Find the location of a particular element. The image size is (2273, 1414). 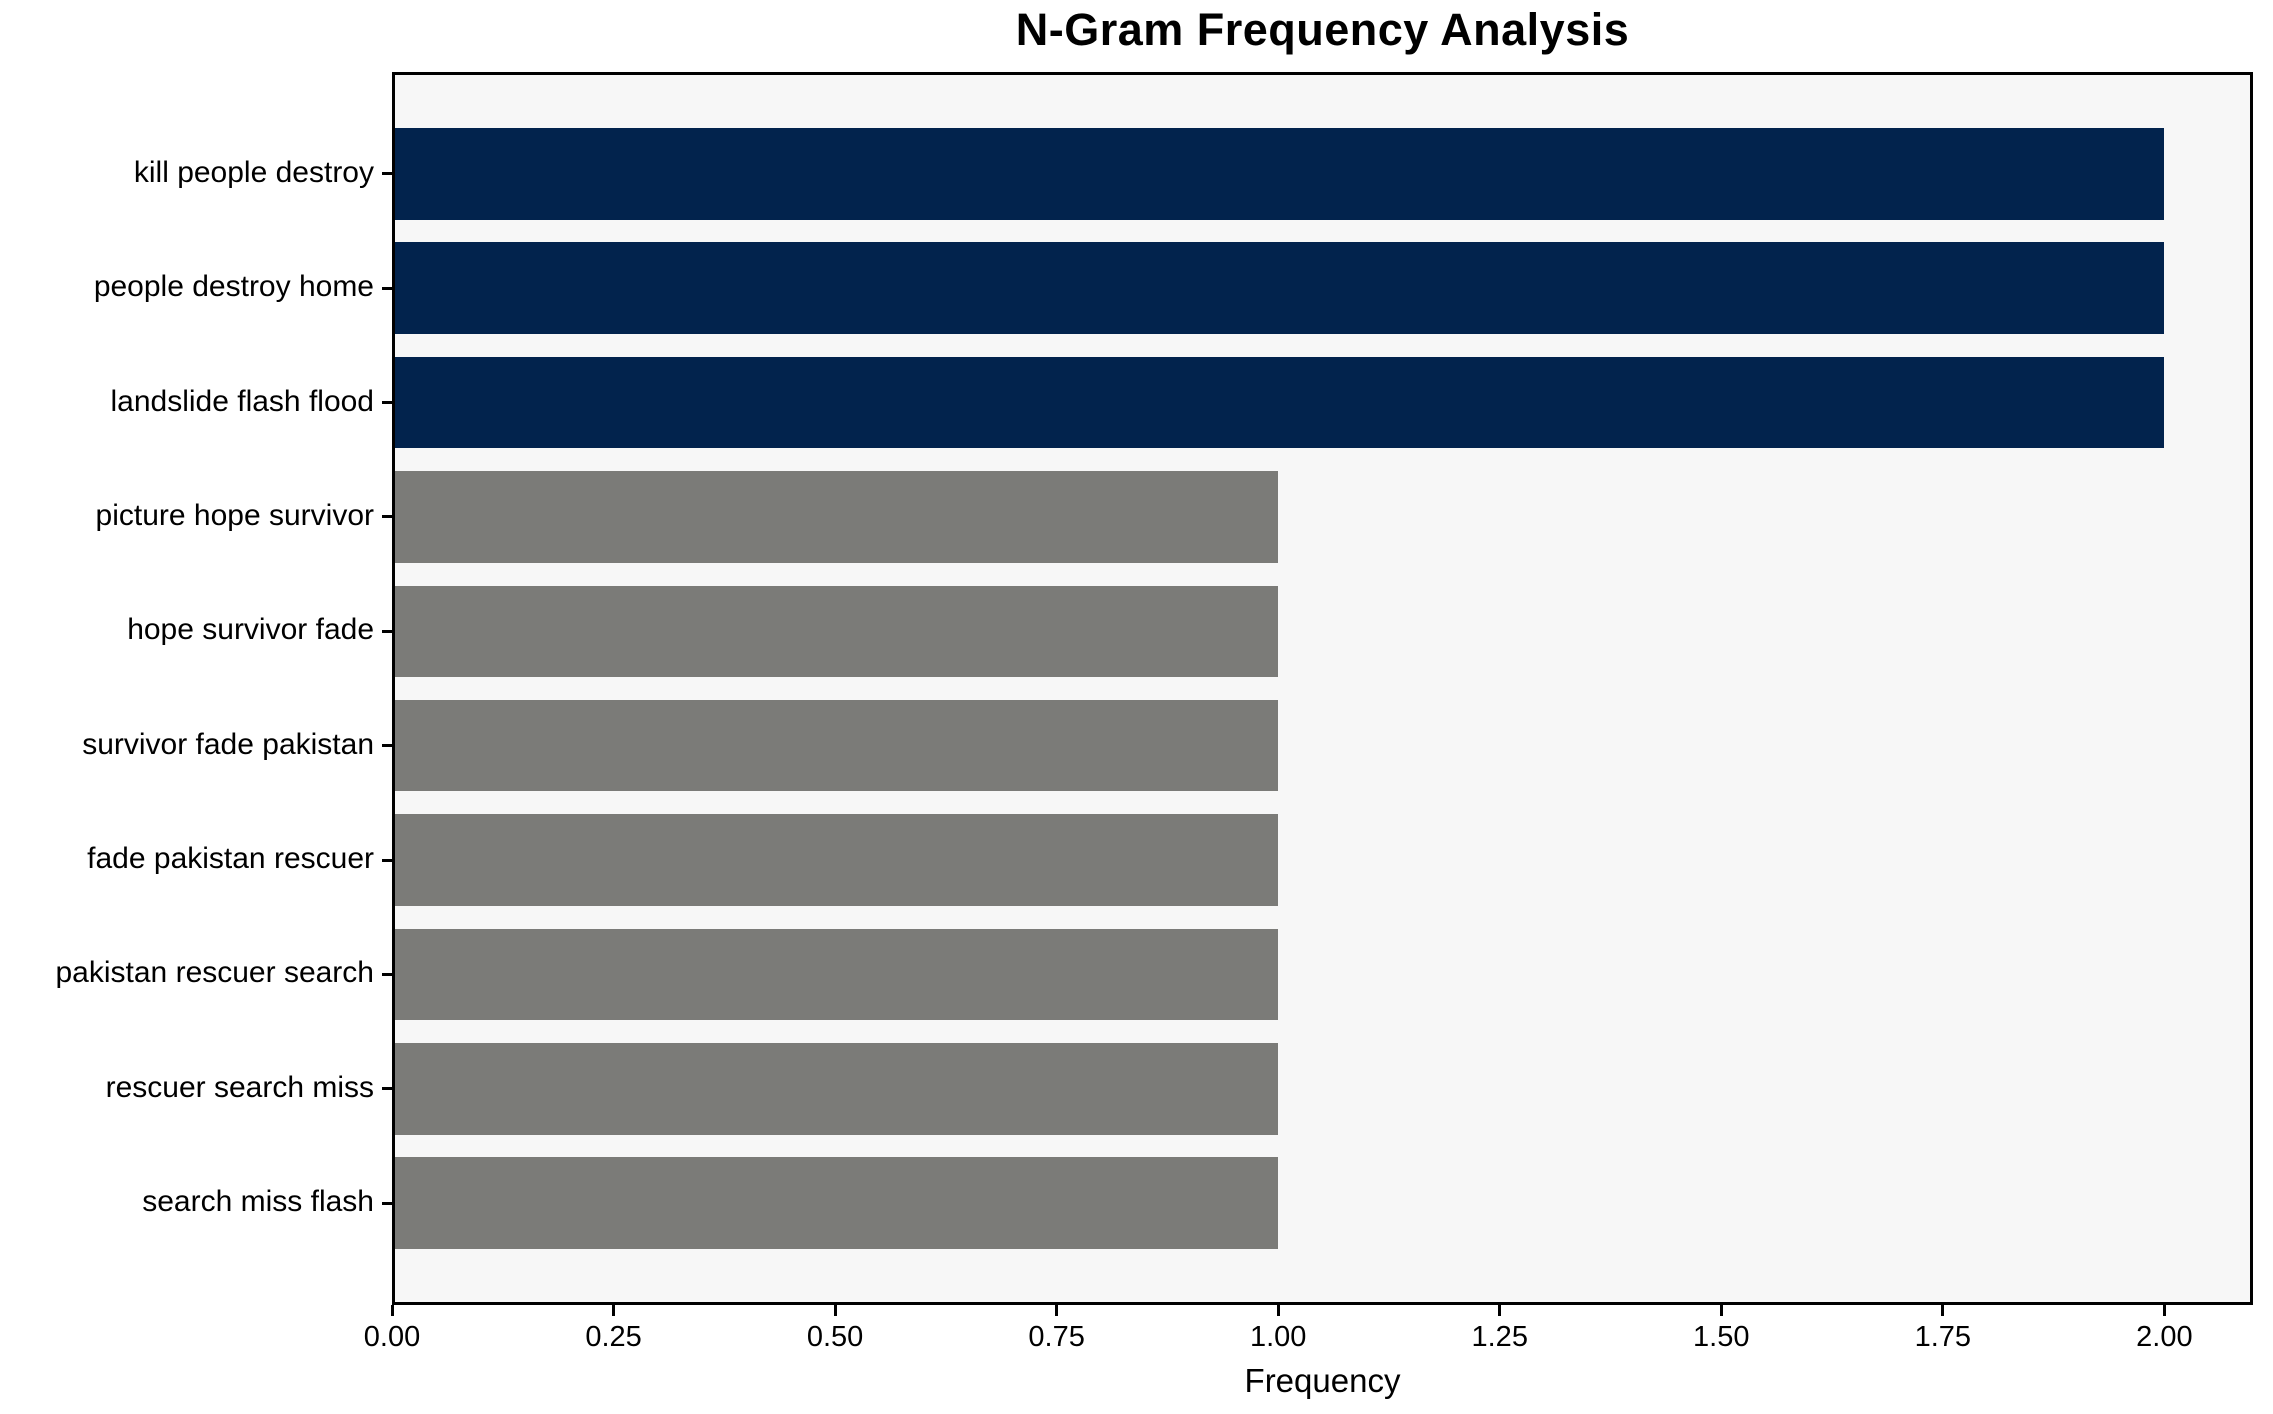

x-tick-label: 1.00 is located at coordinates (1278, 1337).